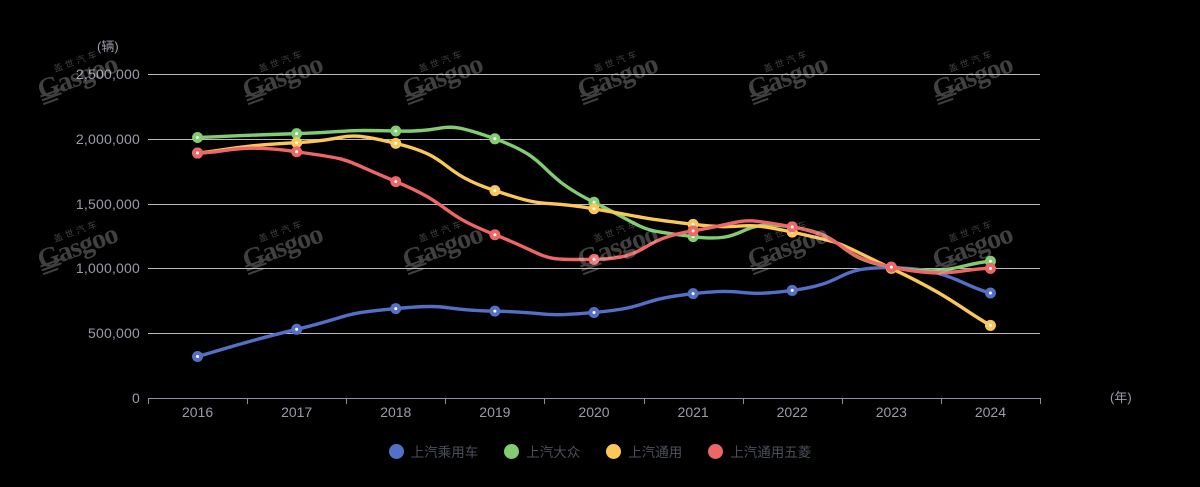 This screenshot has width=1200, height=487. Describe the element at coordinates (297, 412) in the screenshot. I see `x-axis-tick-label: 2017` at that location.